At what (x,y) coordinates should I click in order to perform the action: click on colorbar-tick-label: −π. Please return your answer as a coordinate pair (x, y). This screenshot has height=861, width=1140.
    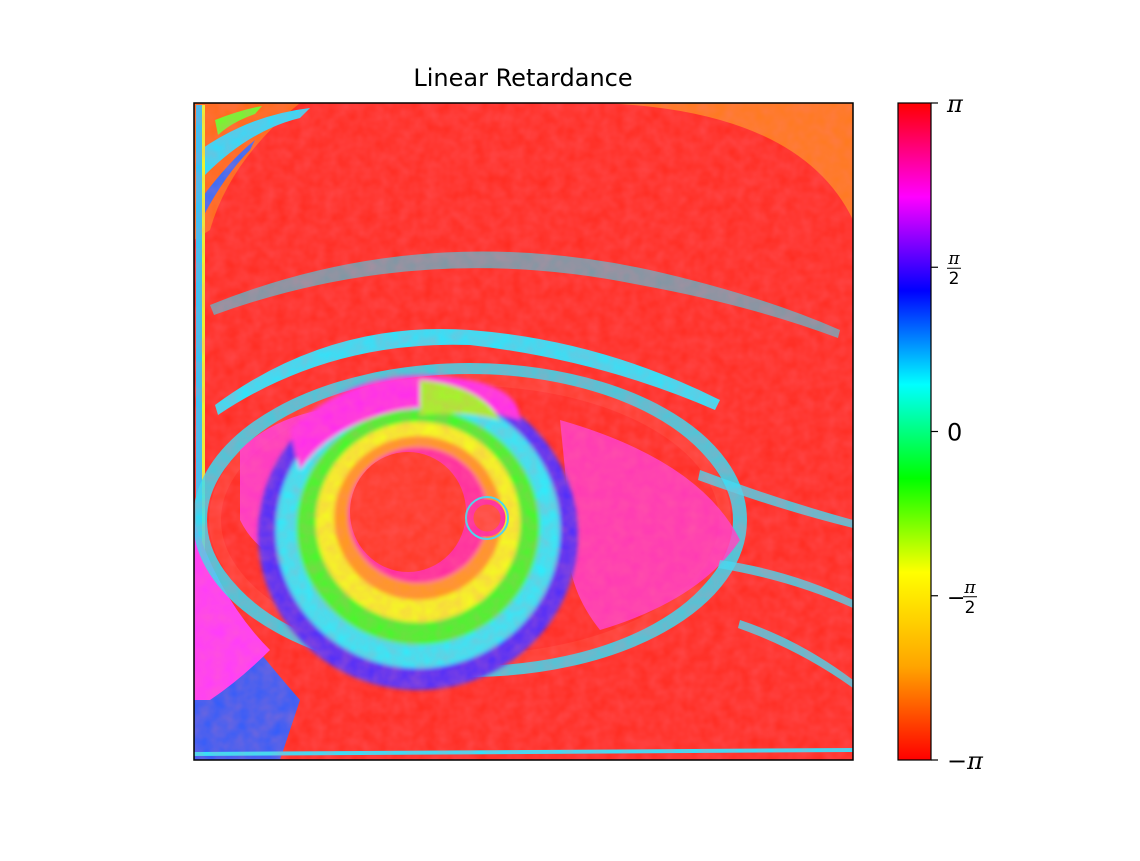
    Looking at the image, I should click on (965, 761).